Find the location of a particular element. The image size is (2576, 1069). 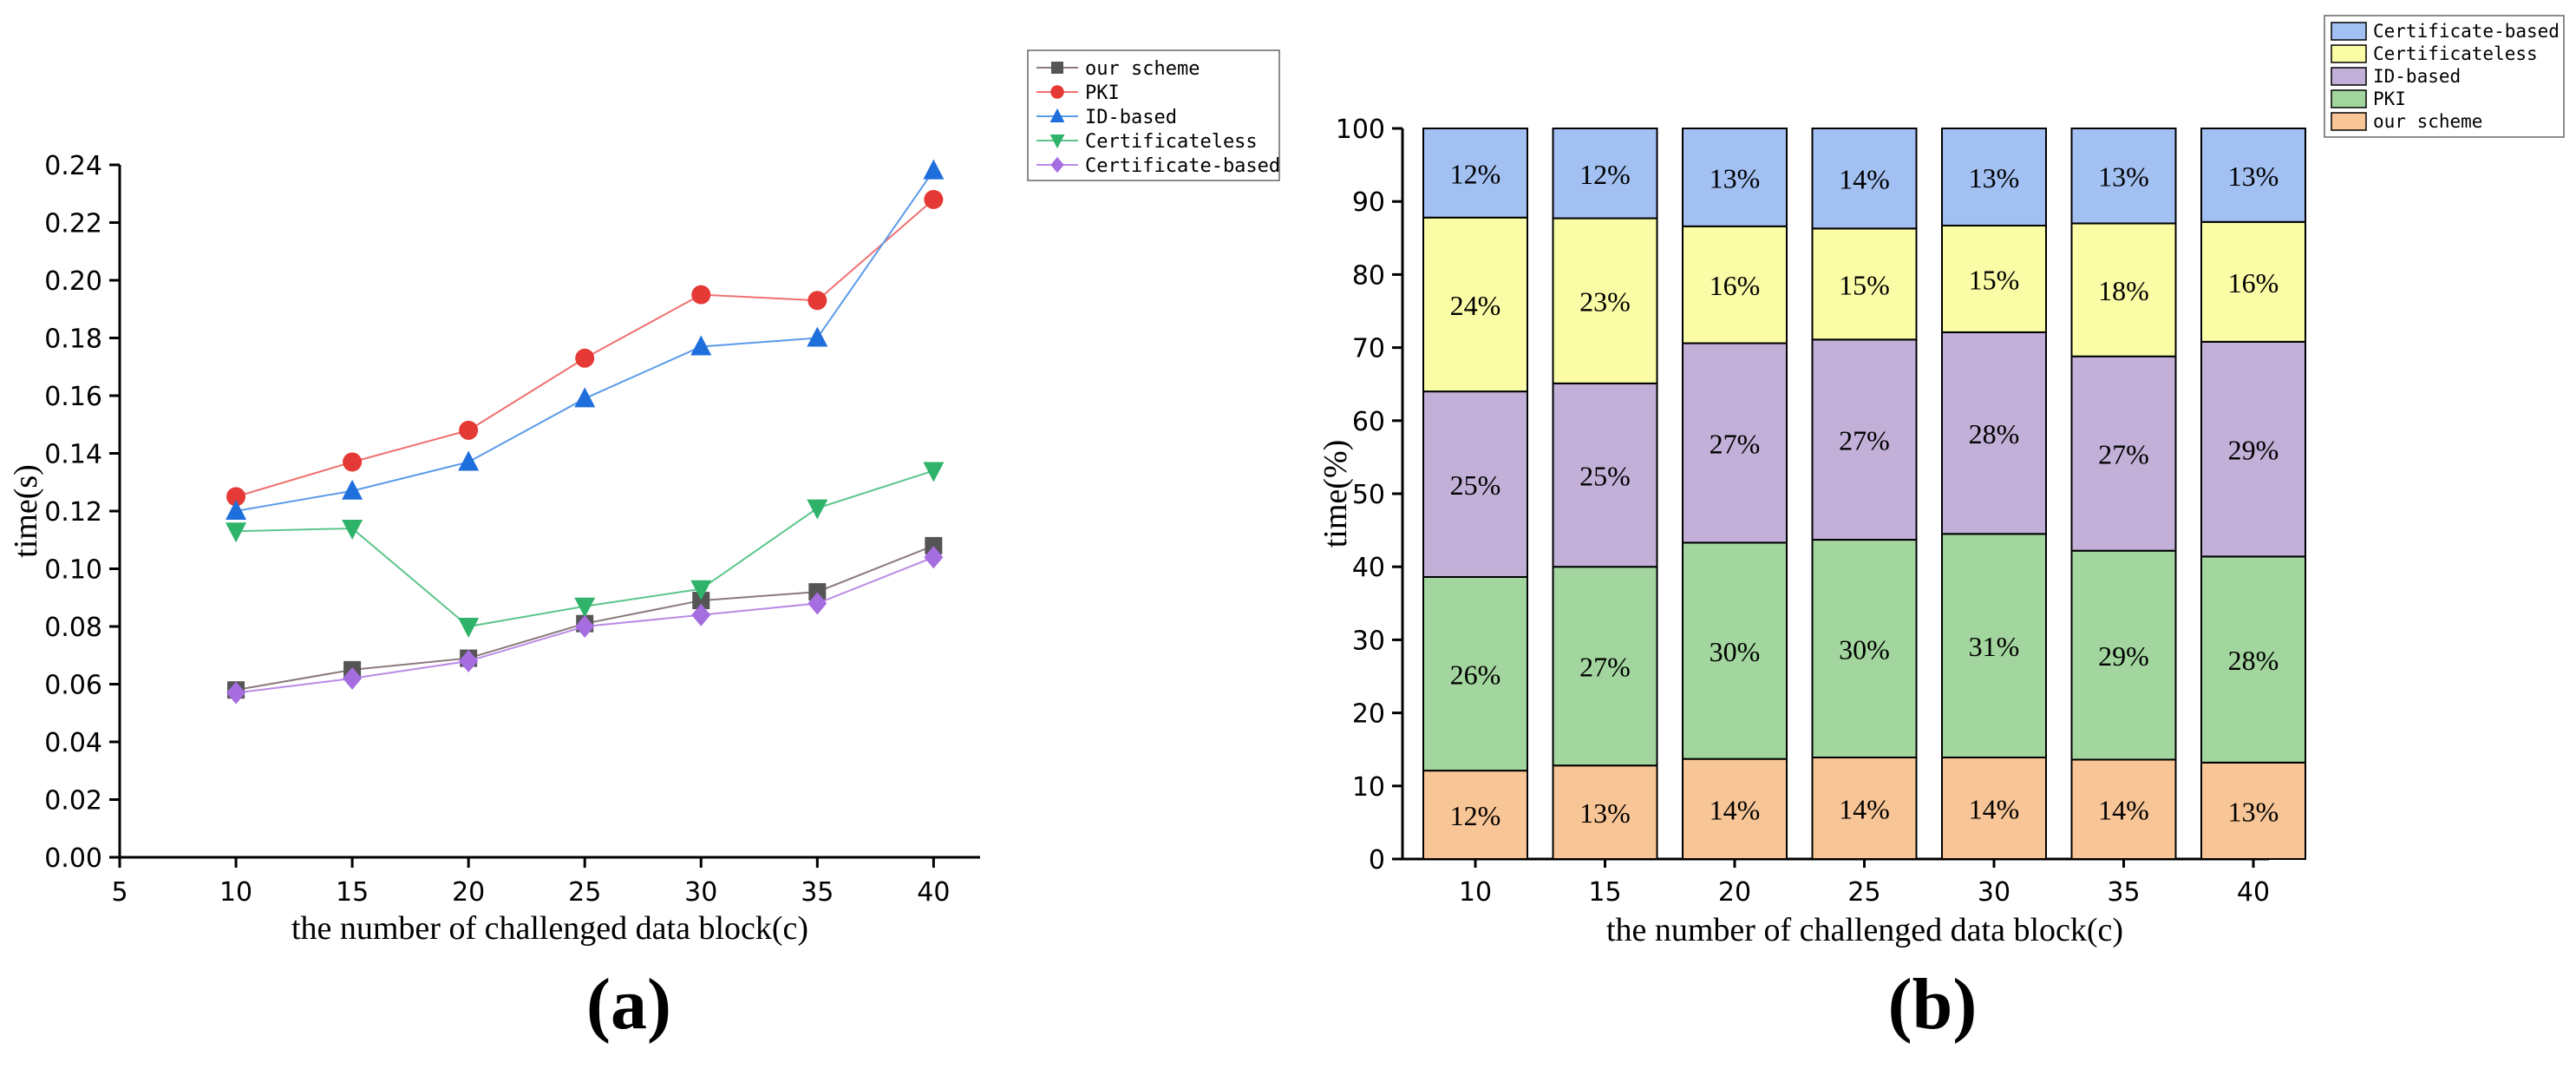

series-certificate-based is located at coordinates (585, 625).